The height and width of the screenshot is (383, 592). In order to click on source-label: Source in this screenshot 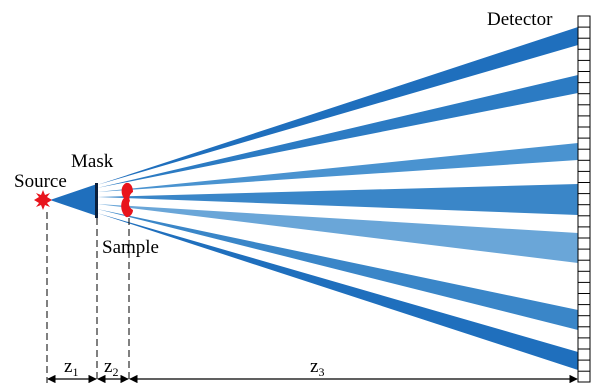, I will do `click(40, 181)`.